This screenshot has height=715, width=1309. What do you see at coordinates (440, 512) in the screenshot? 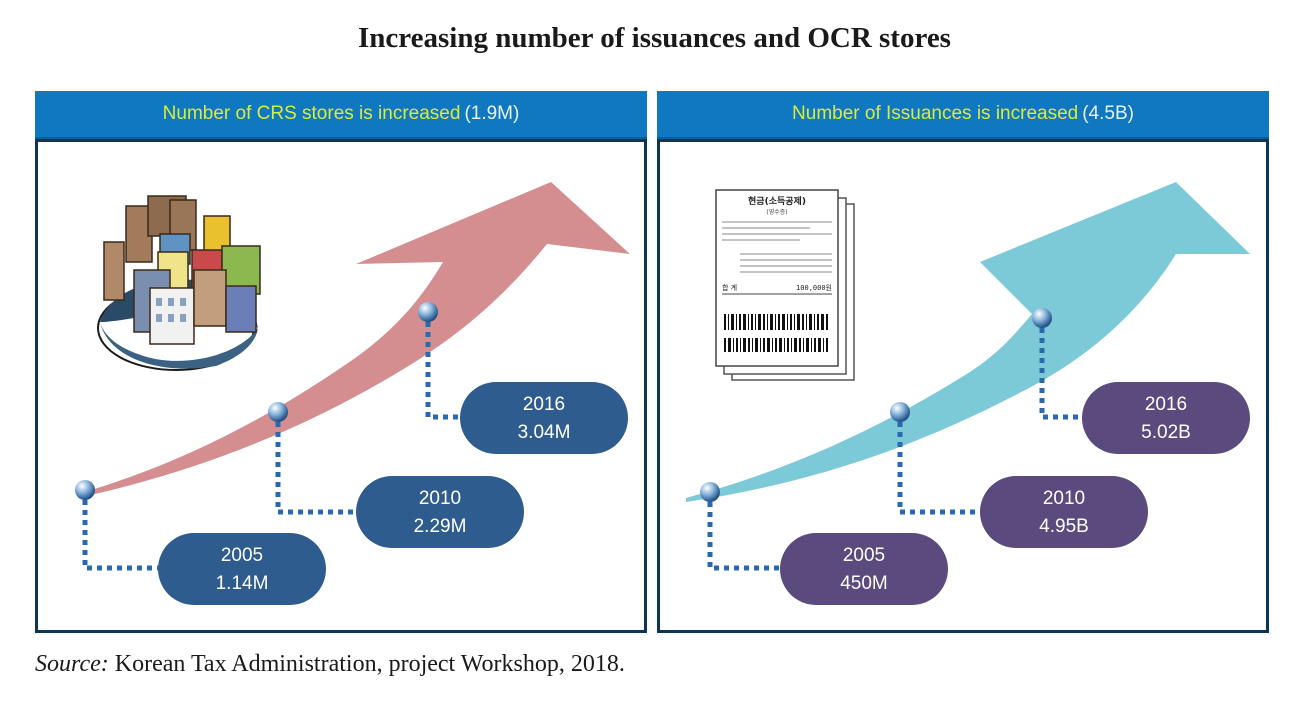
I see `milestone-pill-2010: 2010 2.29M` at bounding box center [440, 512].